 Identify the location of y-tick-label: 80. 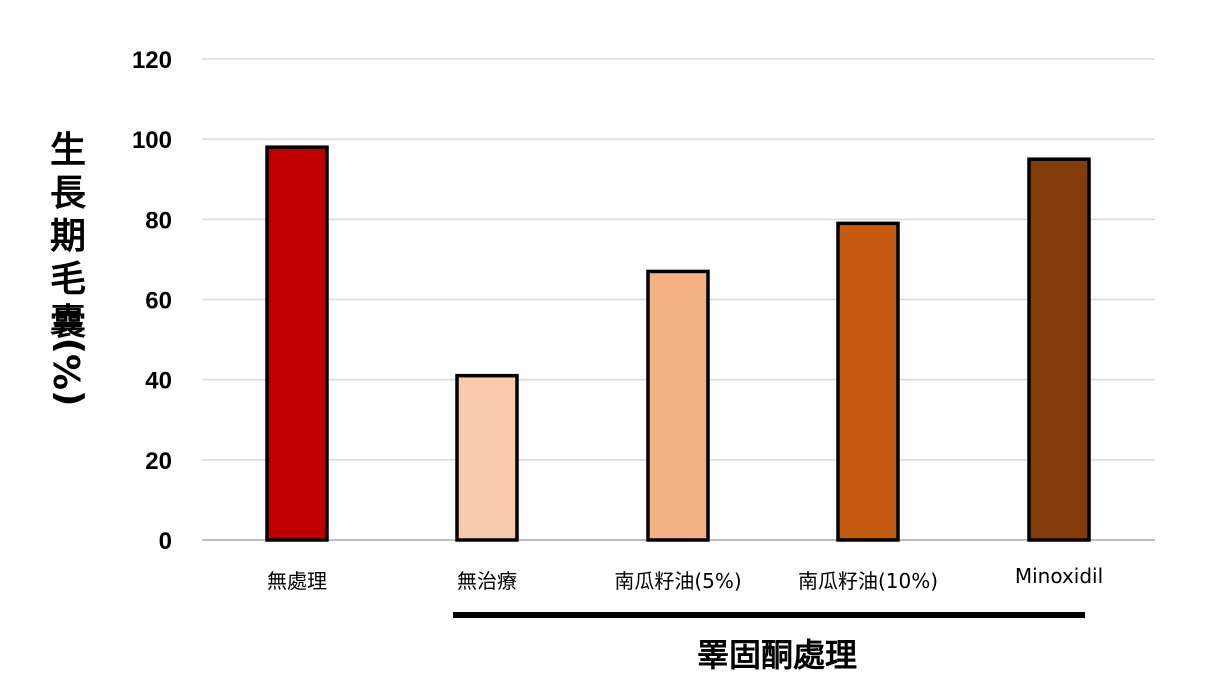
(158, 220).